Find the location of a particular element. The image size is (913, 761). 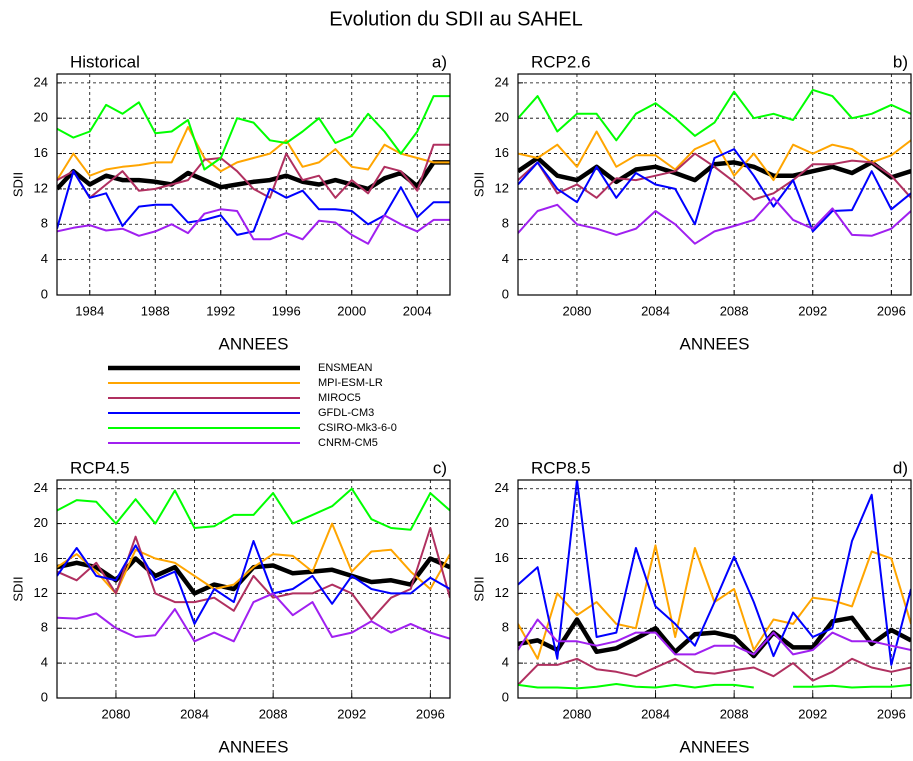

panel-title: RCP4.5 is located at coordinates (100, 467).